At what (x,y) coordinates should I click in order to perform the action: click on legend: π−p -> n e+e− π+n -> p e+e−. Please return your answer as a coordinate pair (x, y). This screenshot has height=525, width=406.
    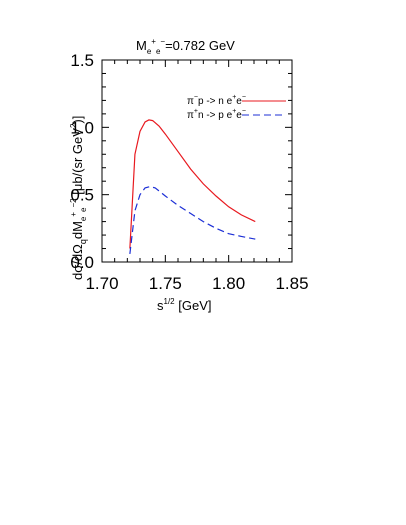
    Looking at the image, I should click on (236, 107).